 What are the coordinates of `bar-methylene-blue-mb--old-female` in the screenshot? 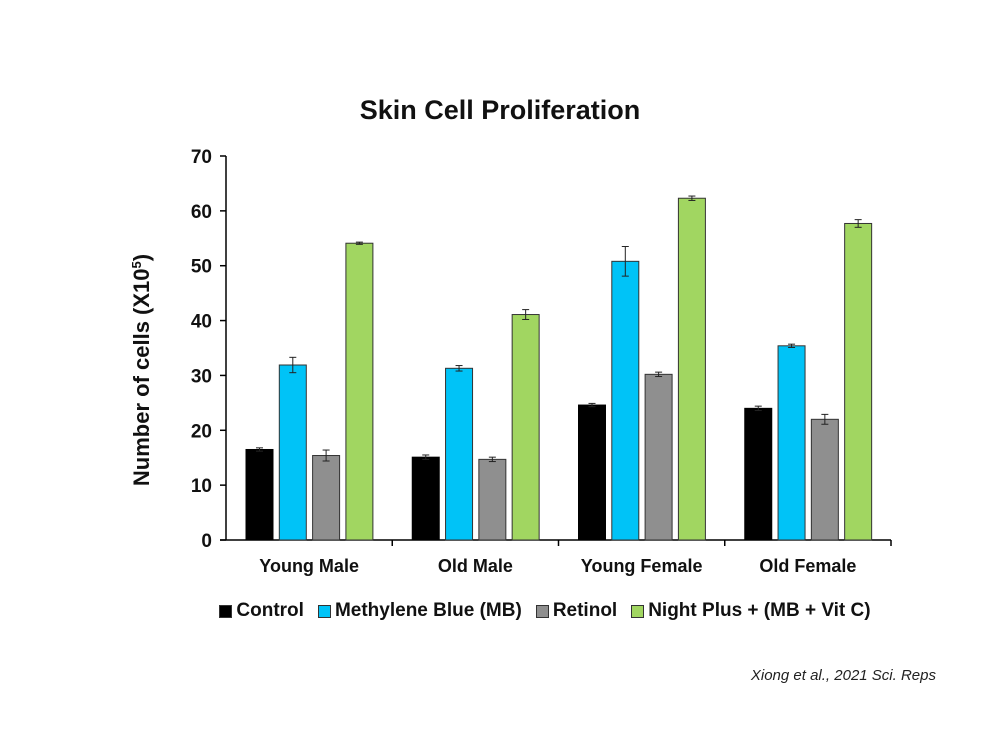 It's located at (791, 443).